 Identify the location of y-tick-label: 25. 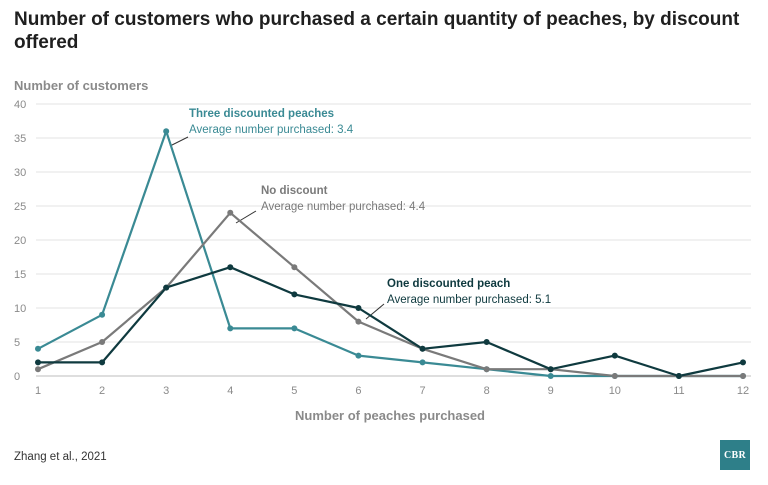
(20, 207).